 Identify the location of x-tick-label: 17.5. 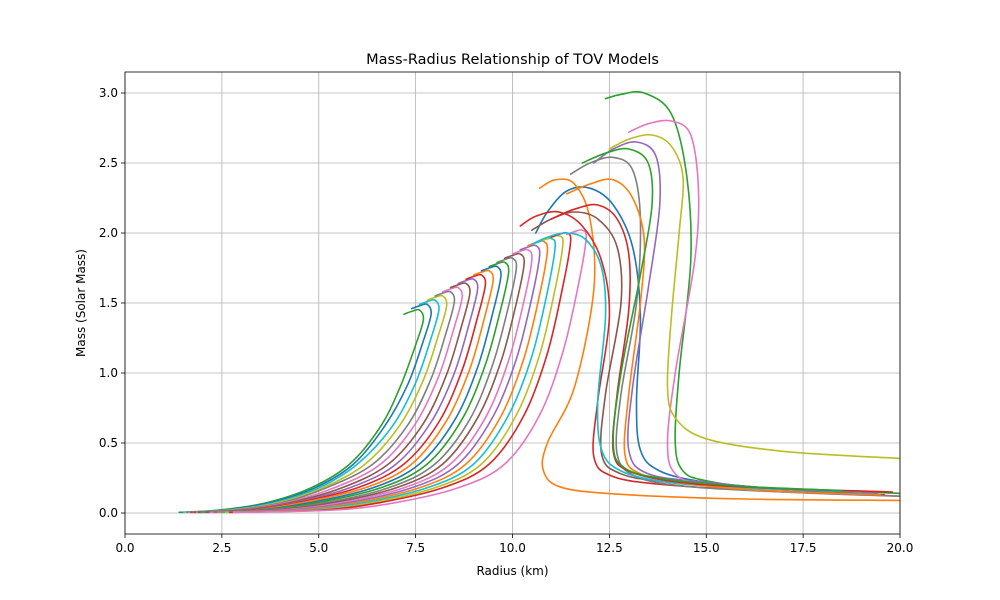
(803, 548).